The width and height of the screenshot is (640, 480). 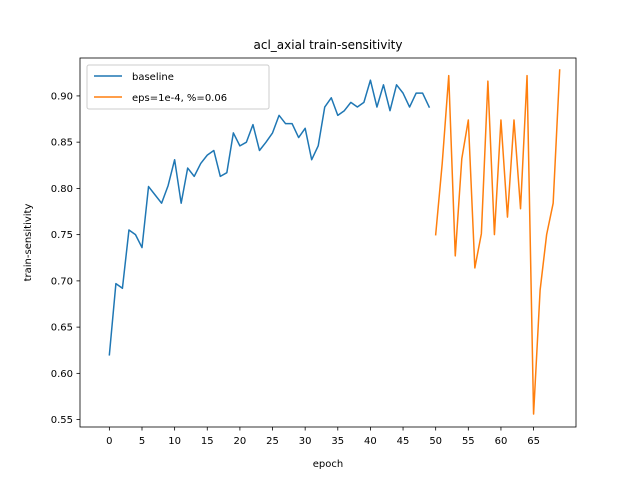 What do you see at coordinates (403, 441) in the screenshot?
I see `x-tick-label: 45` at bounding box center [403, 441].